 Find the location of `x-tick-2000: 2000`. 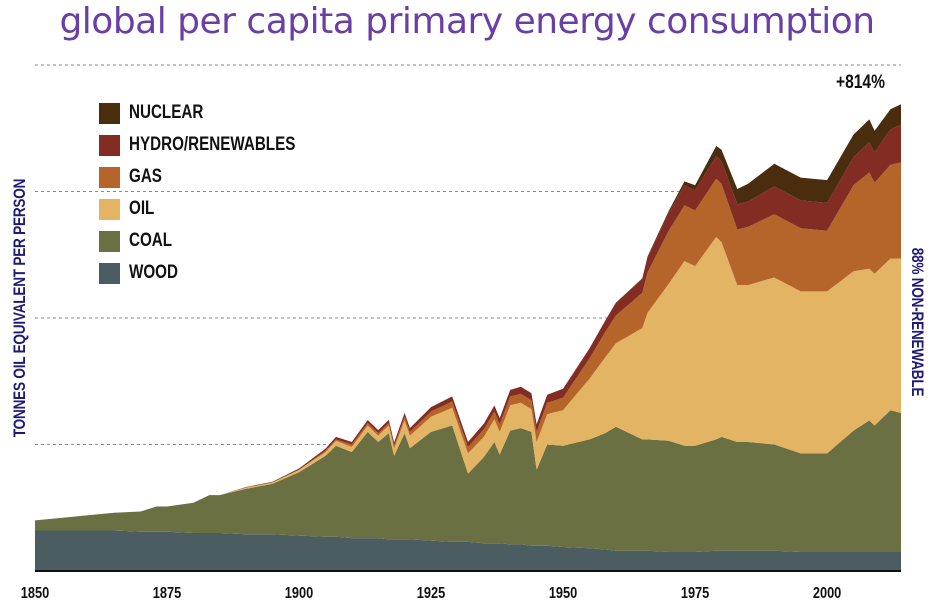

x-tick-2000: 2000 is located at coordinates (827, 594).